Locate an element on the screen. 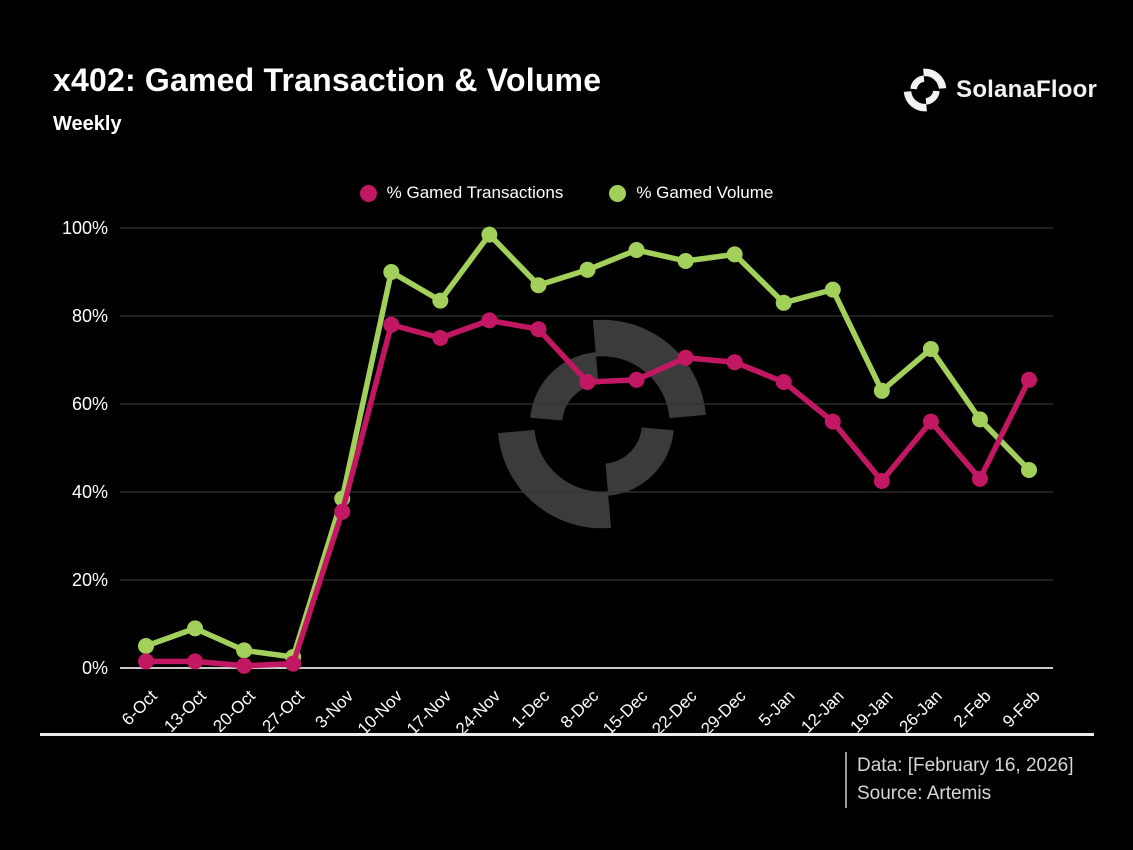 This screenshot has height=850, width=1133. y-tick-label: 60% is located at coordinates (90, 404).